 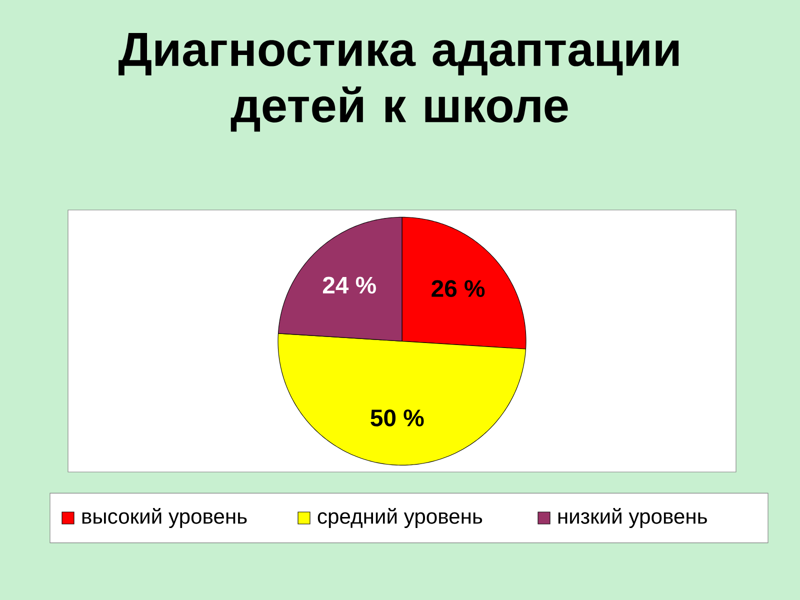 What do you see at coordinates (164, 518) in the screenshot?
I see `legend-label: высокий уровень` at bounding box center [164, 518].